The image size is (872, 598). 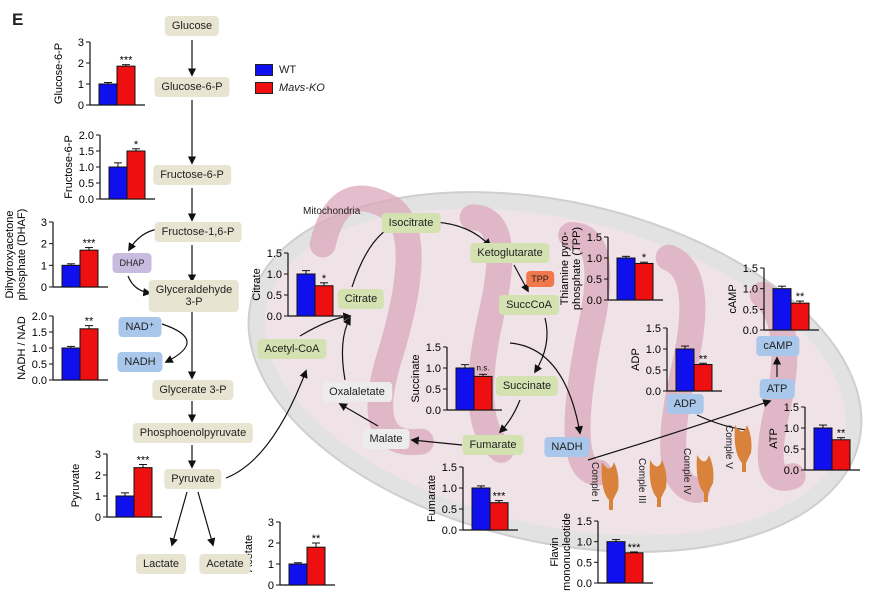 I want to click on complex-4-icon, so click(x=705, y=478).